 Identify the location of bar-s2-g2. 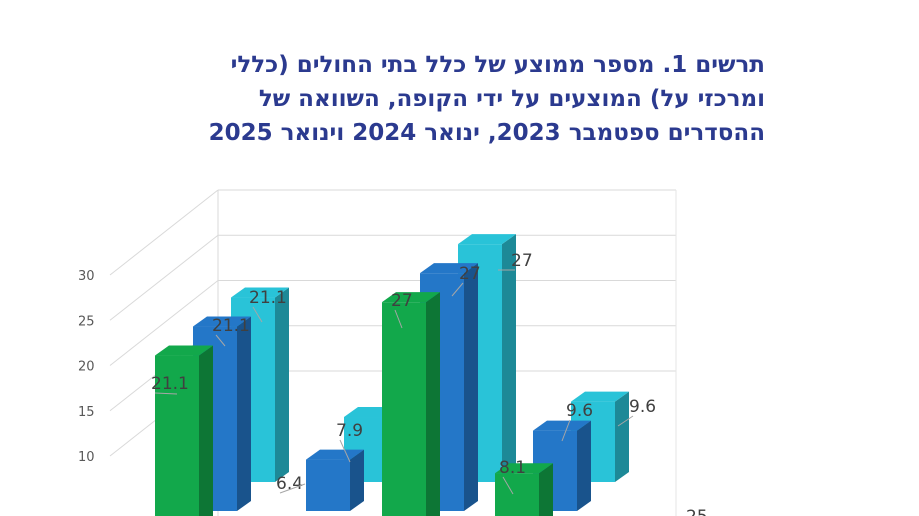
(335, 480).